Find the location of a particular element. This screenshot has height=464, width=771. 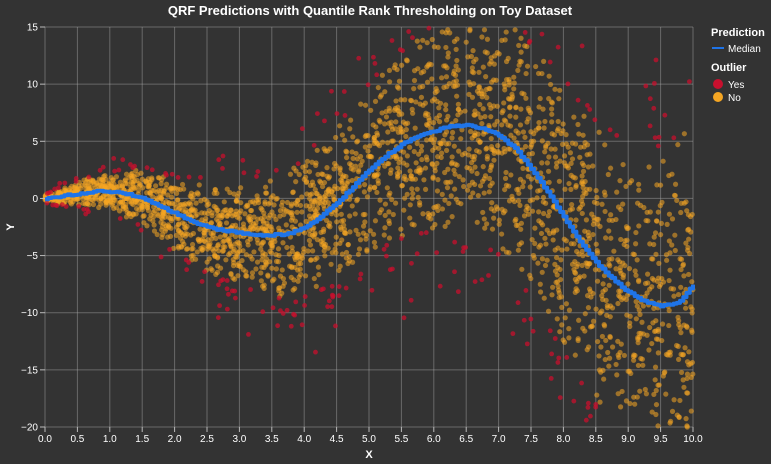

y-axis-title: Y is located at coordinates (11, 227).